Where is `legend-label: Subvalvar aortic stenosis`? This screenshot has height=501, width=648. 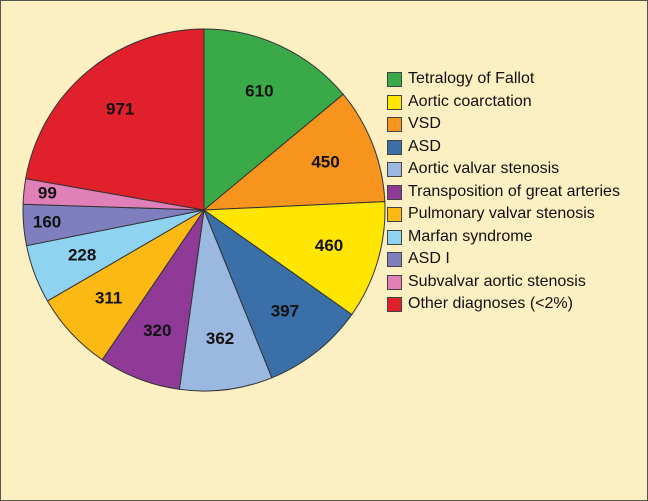 legend-label: Subvalvar aortic stenosis is located at coordinates (497, 281).